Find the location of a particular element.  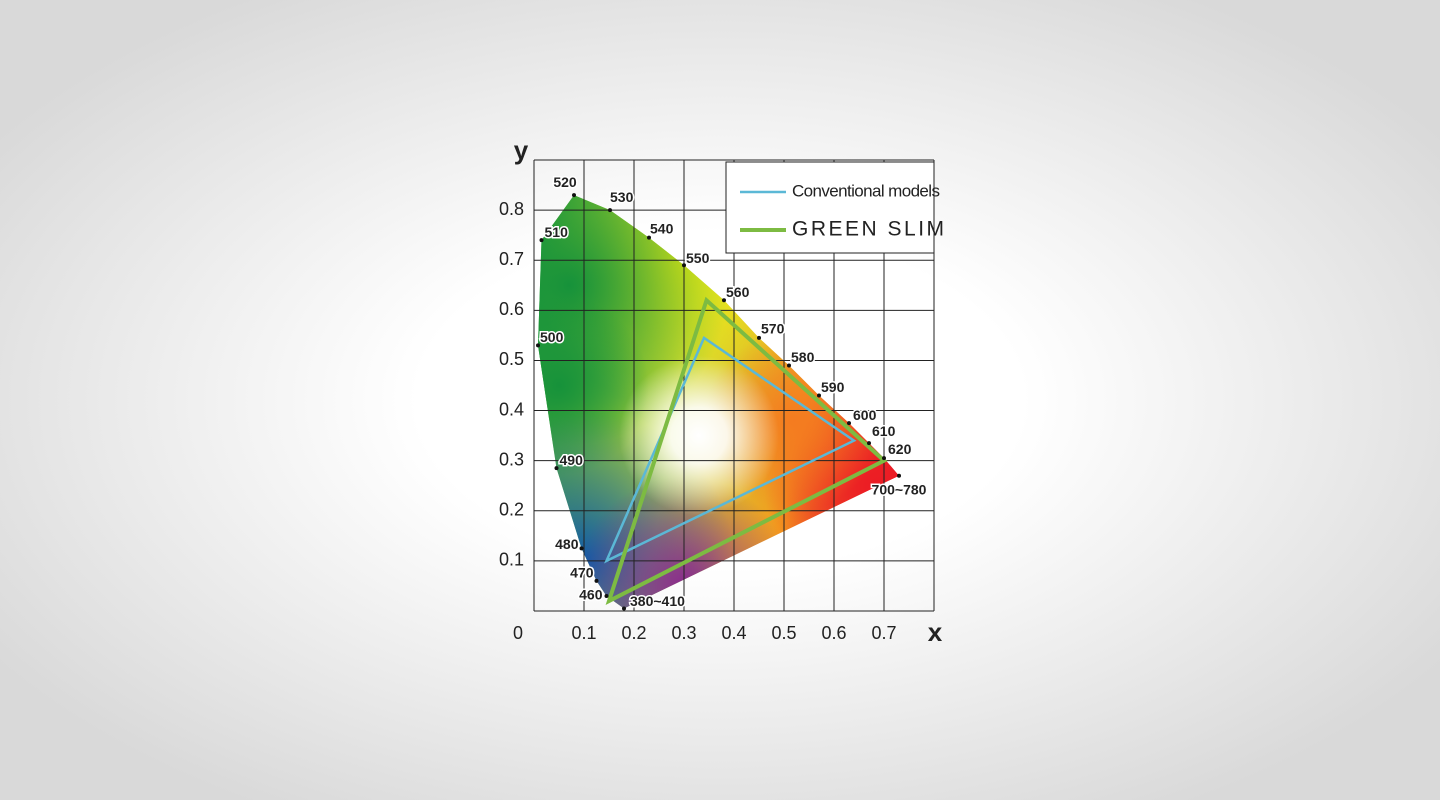

wavelength-label: 610 is located at coordinates (884, 431).